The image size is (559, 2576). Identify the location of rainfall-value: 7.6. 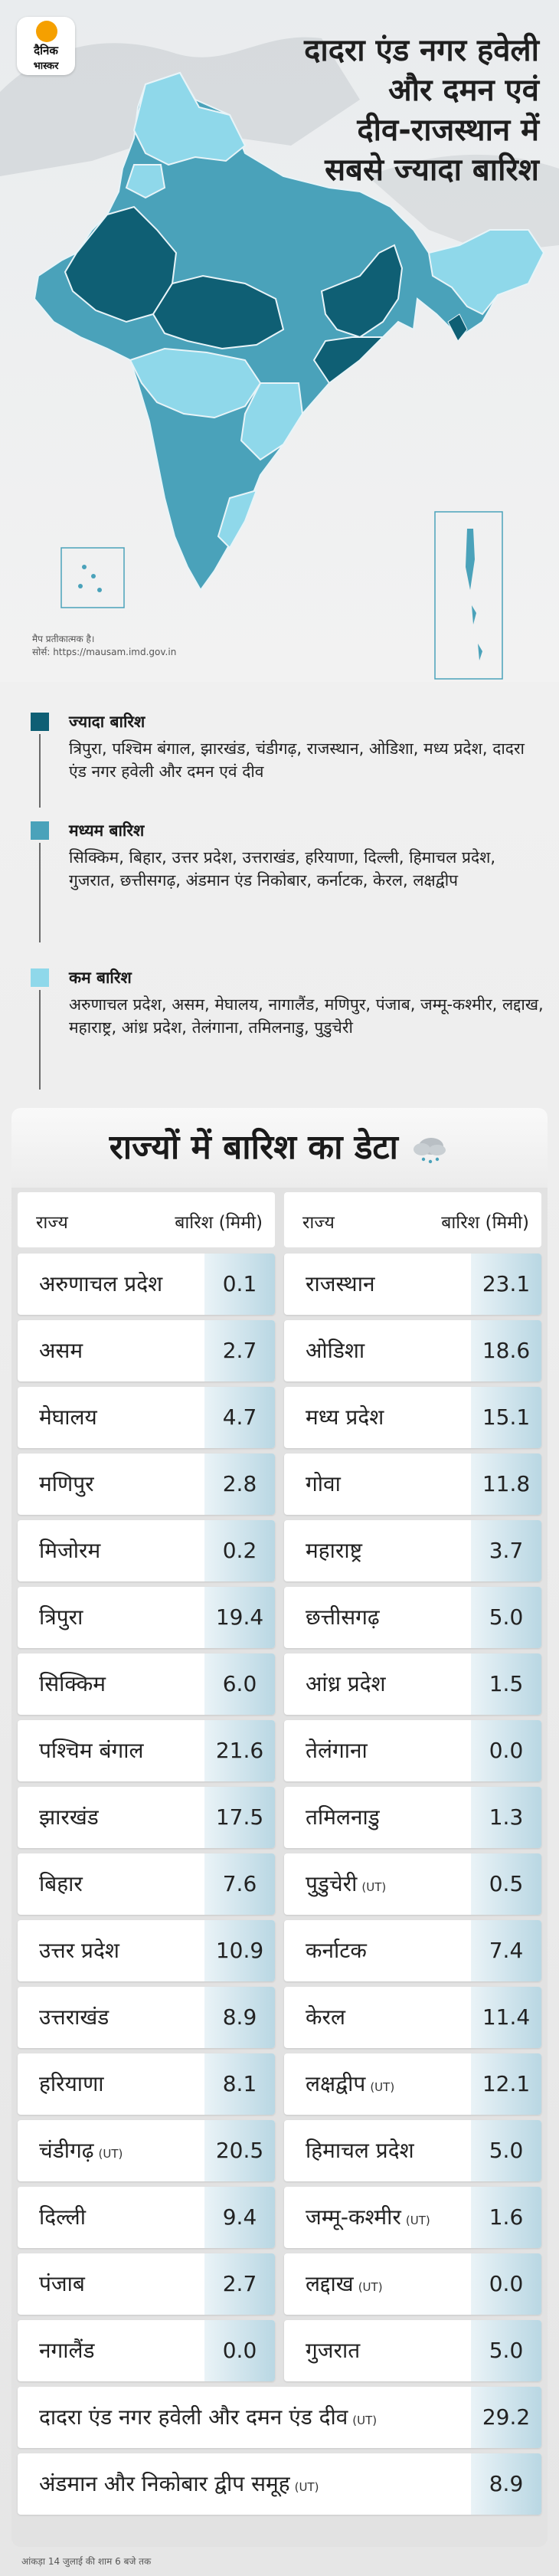
(239, 1884).